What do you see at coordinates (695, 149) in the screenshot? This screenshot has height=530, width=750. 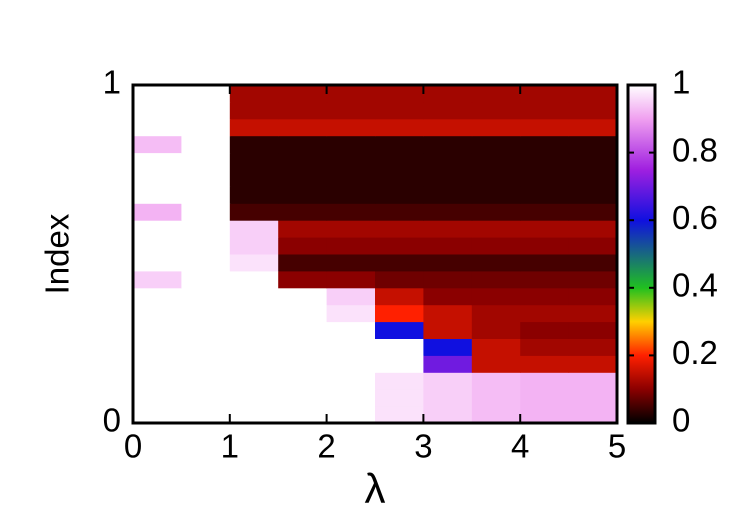 I see `colorbar-tick-label: 0.8` at bounding box center [695, 149].